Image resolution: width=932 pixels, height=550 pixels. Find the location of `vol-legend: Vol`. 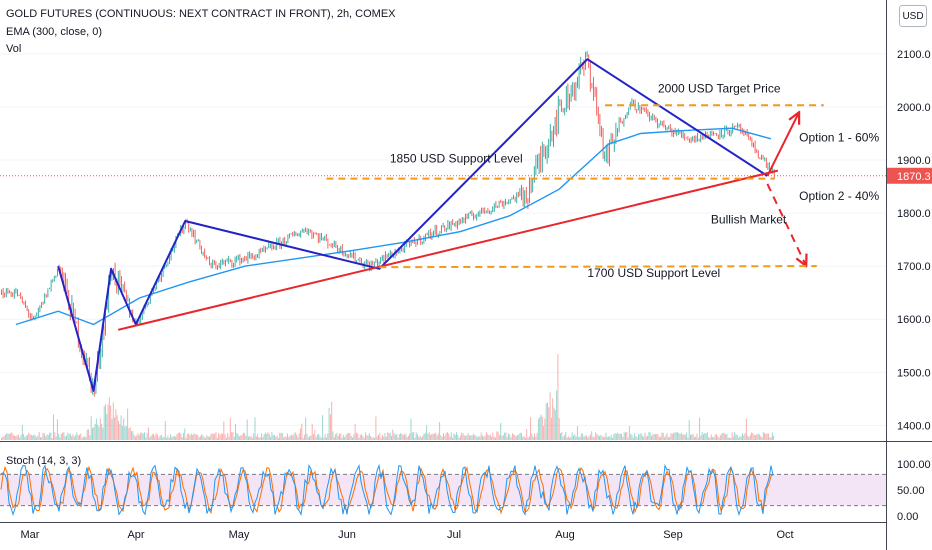

vol-legend: Vol is located at coordinates (14, 49).